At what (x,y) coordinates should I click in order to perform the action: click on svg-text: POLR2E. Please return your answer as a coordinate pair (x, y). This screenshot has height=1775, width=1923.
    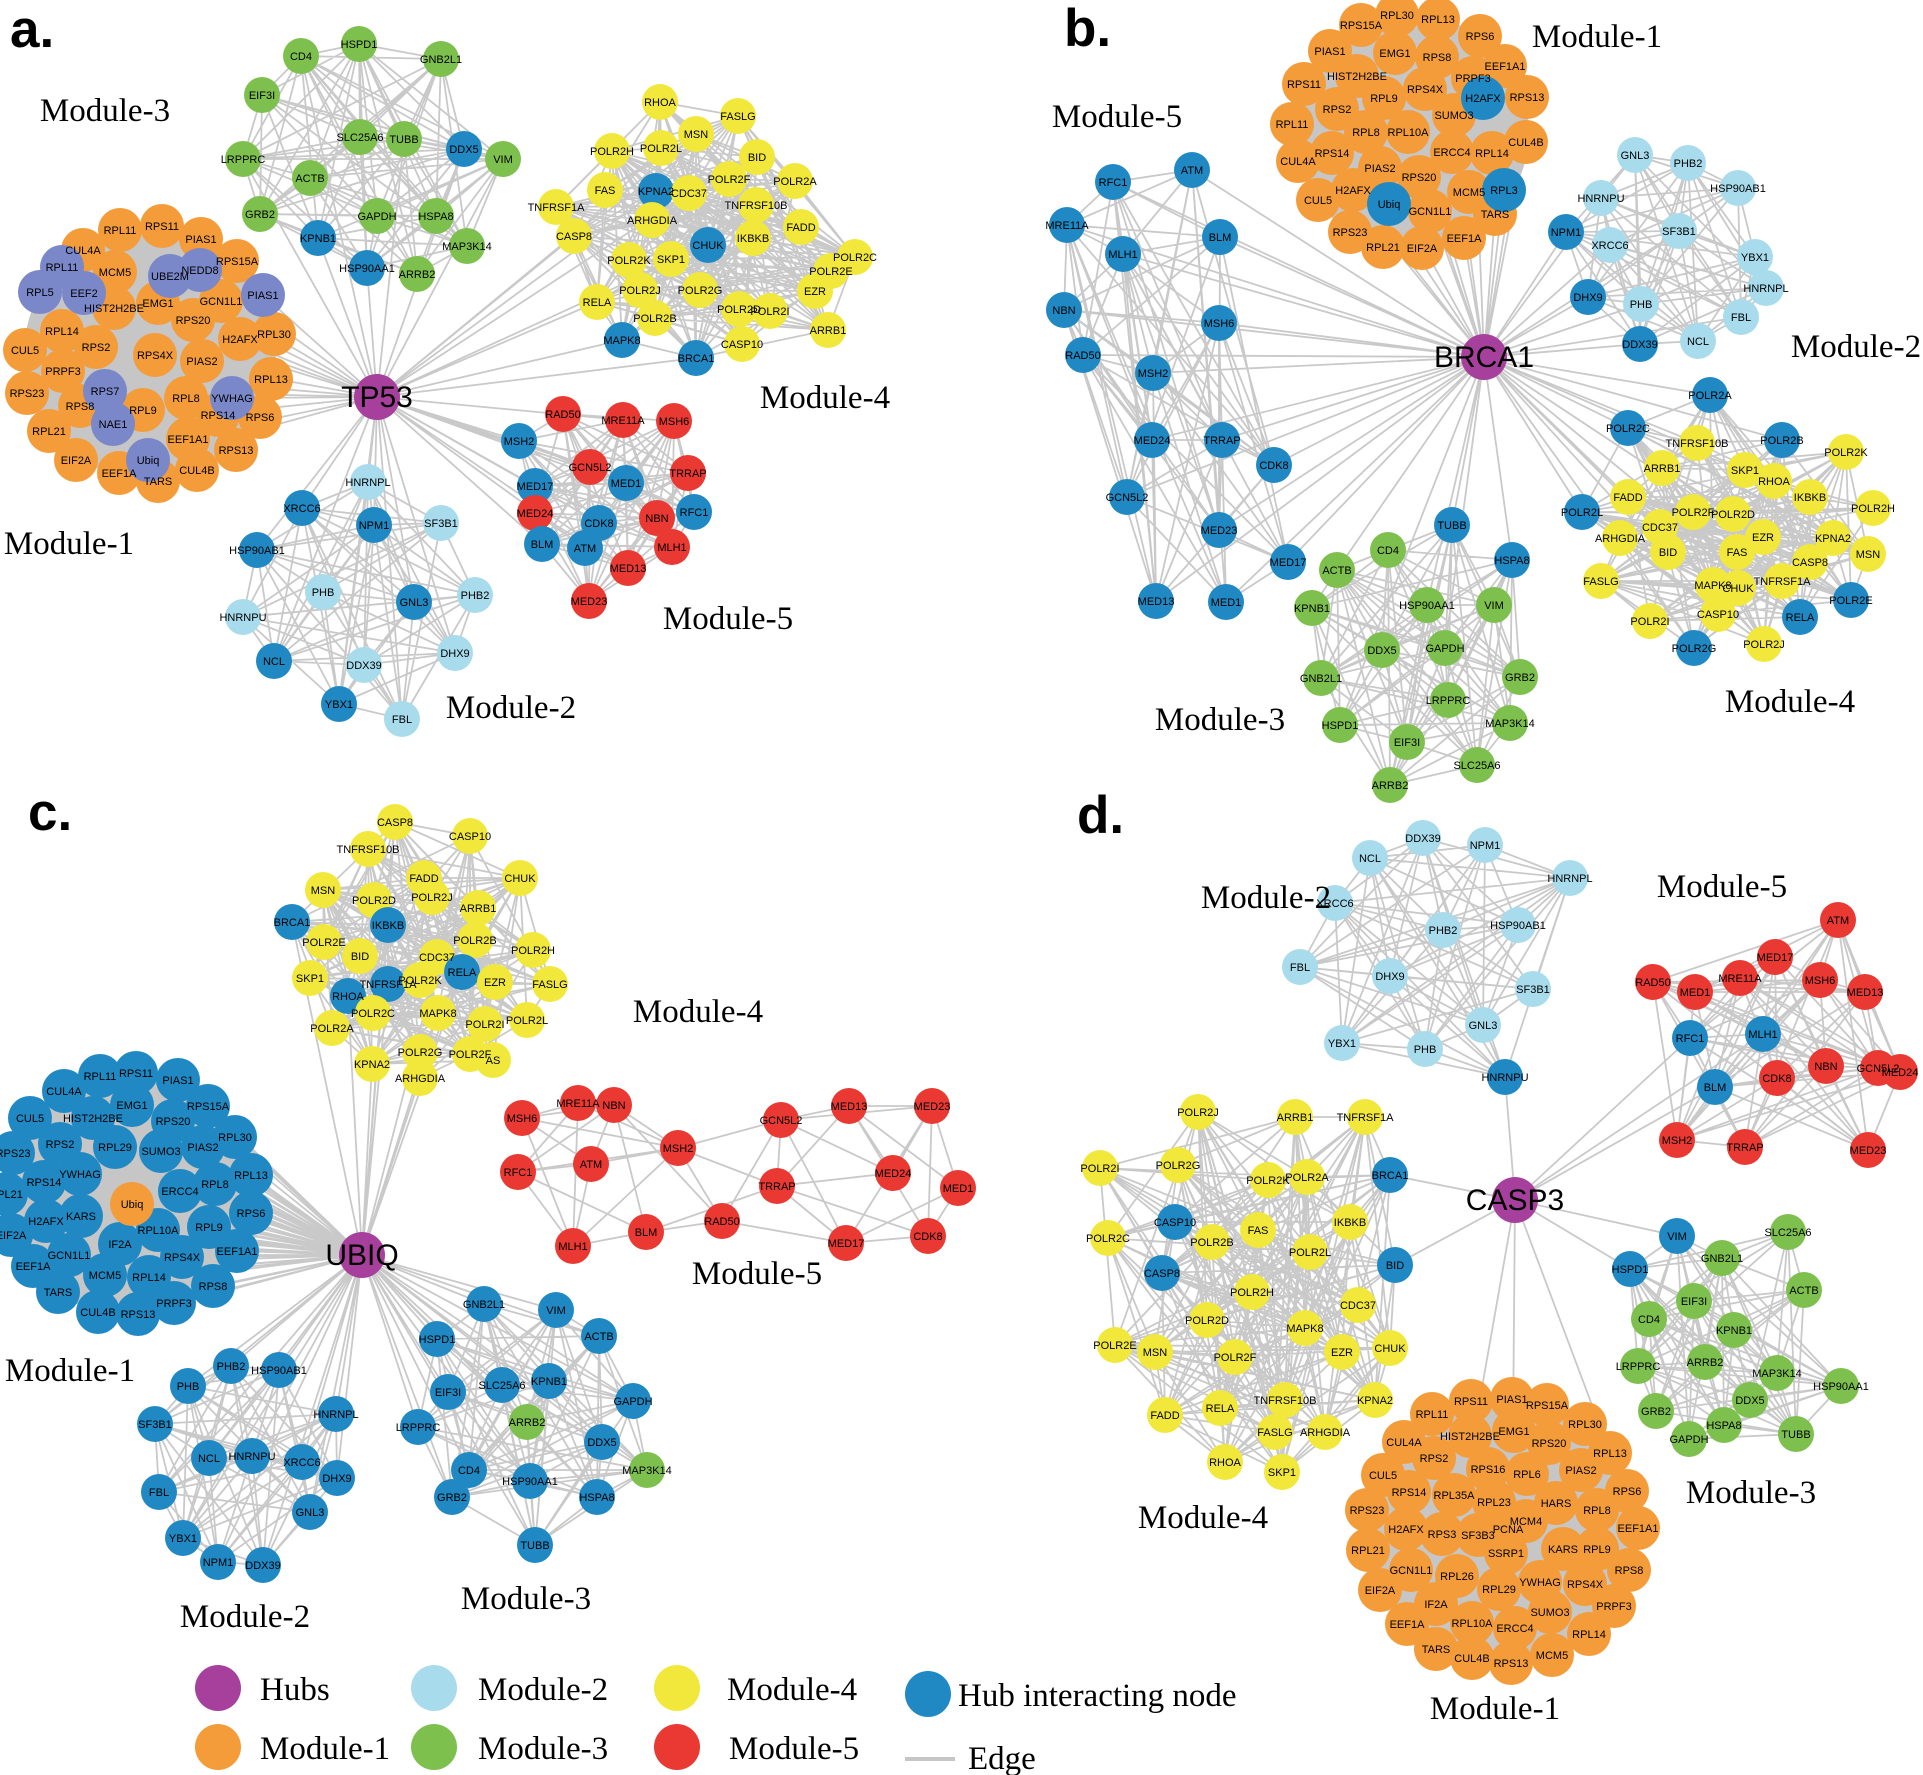
    Looking at the image, I should click on (1114, 1346).